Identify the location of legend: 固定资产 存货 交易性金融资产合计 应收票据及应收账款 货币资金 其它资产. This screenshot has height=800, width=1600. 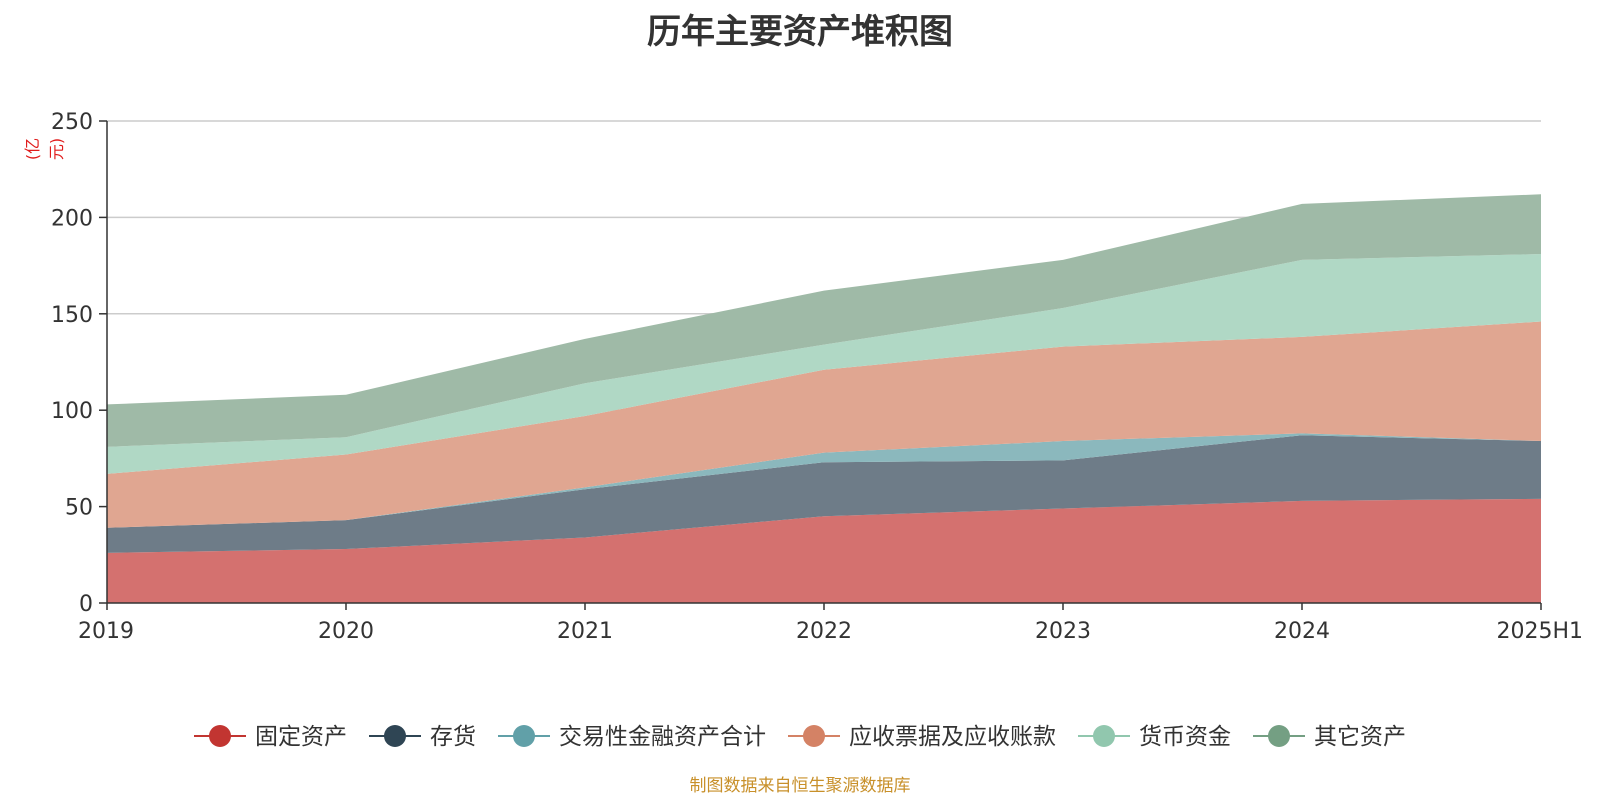
(800, 737).